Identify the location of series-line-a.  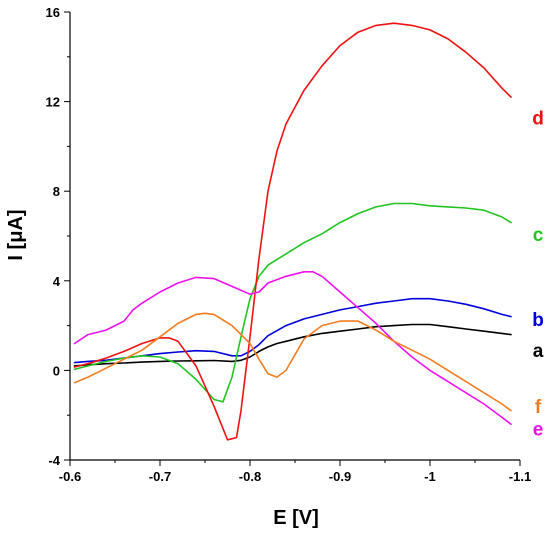
(292, 345).